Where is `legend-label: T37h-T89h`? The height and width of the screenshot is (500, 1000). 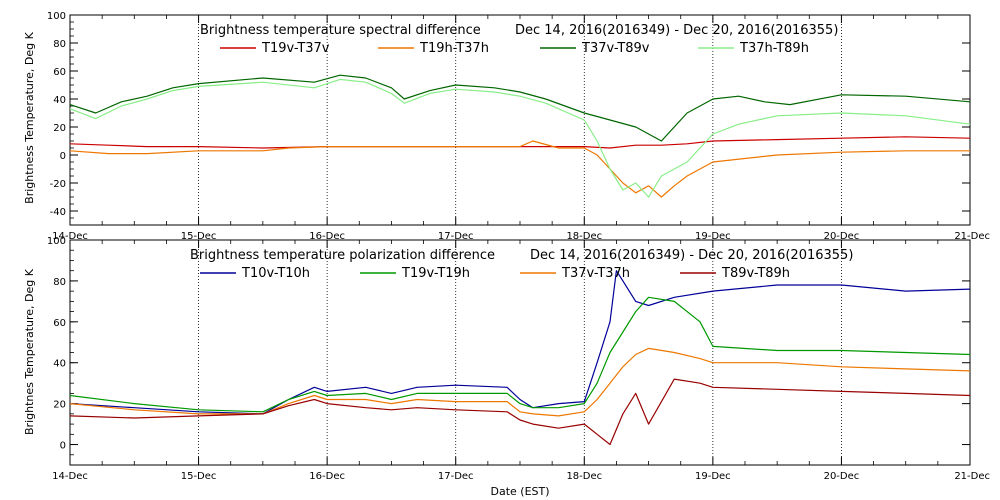 legend-label: T37h-T89h is located at coordinates (774, 48).